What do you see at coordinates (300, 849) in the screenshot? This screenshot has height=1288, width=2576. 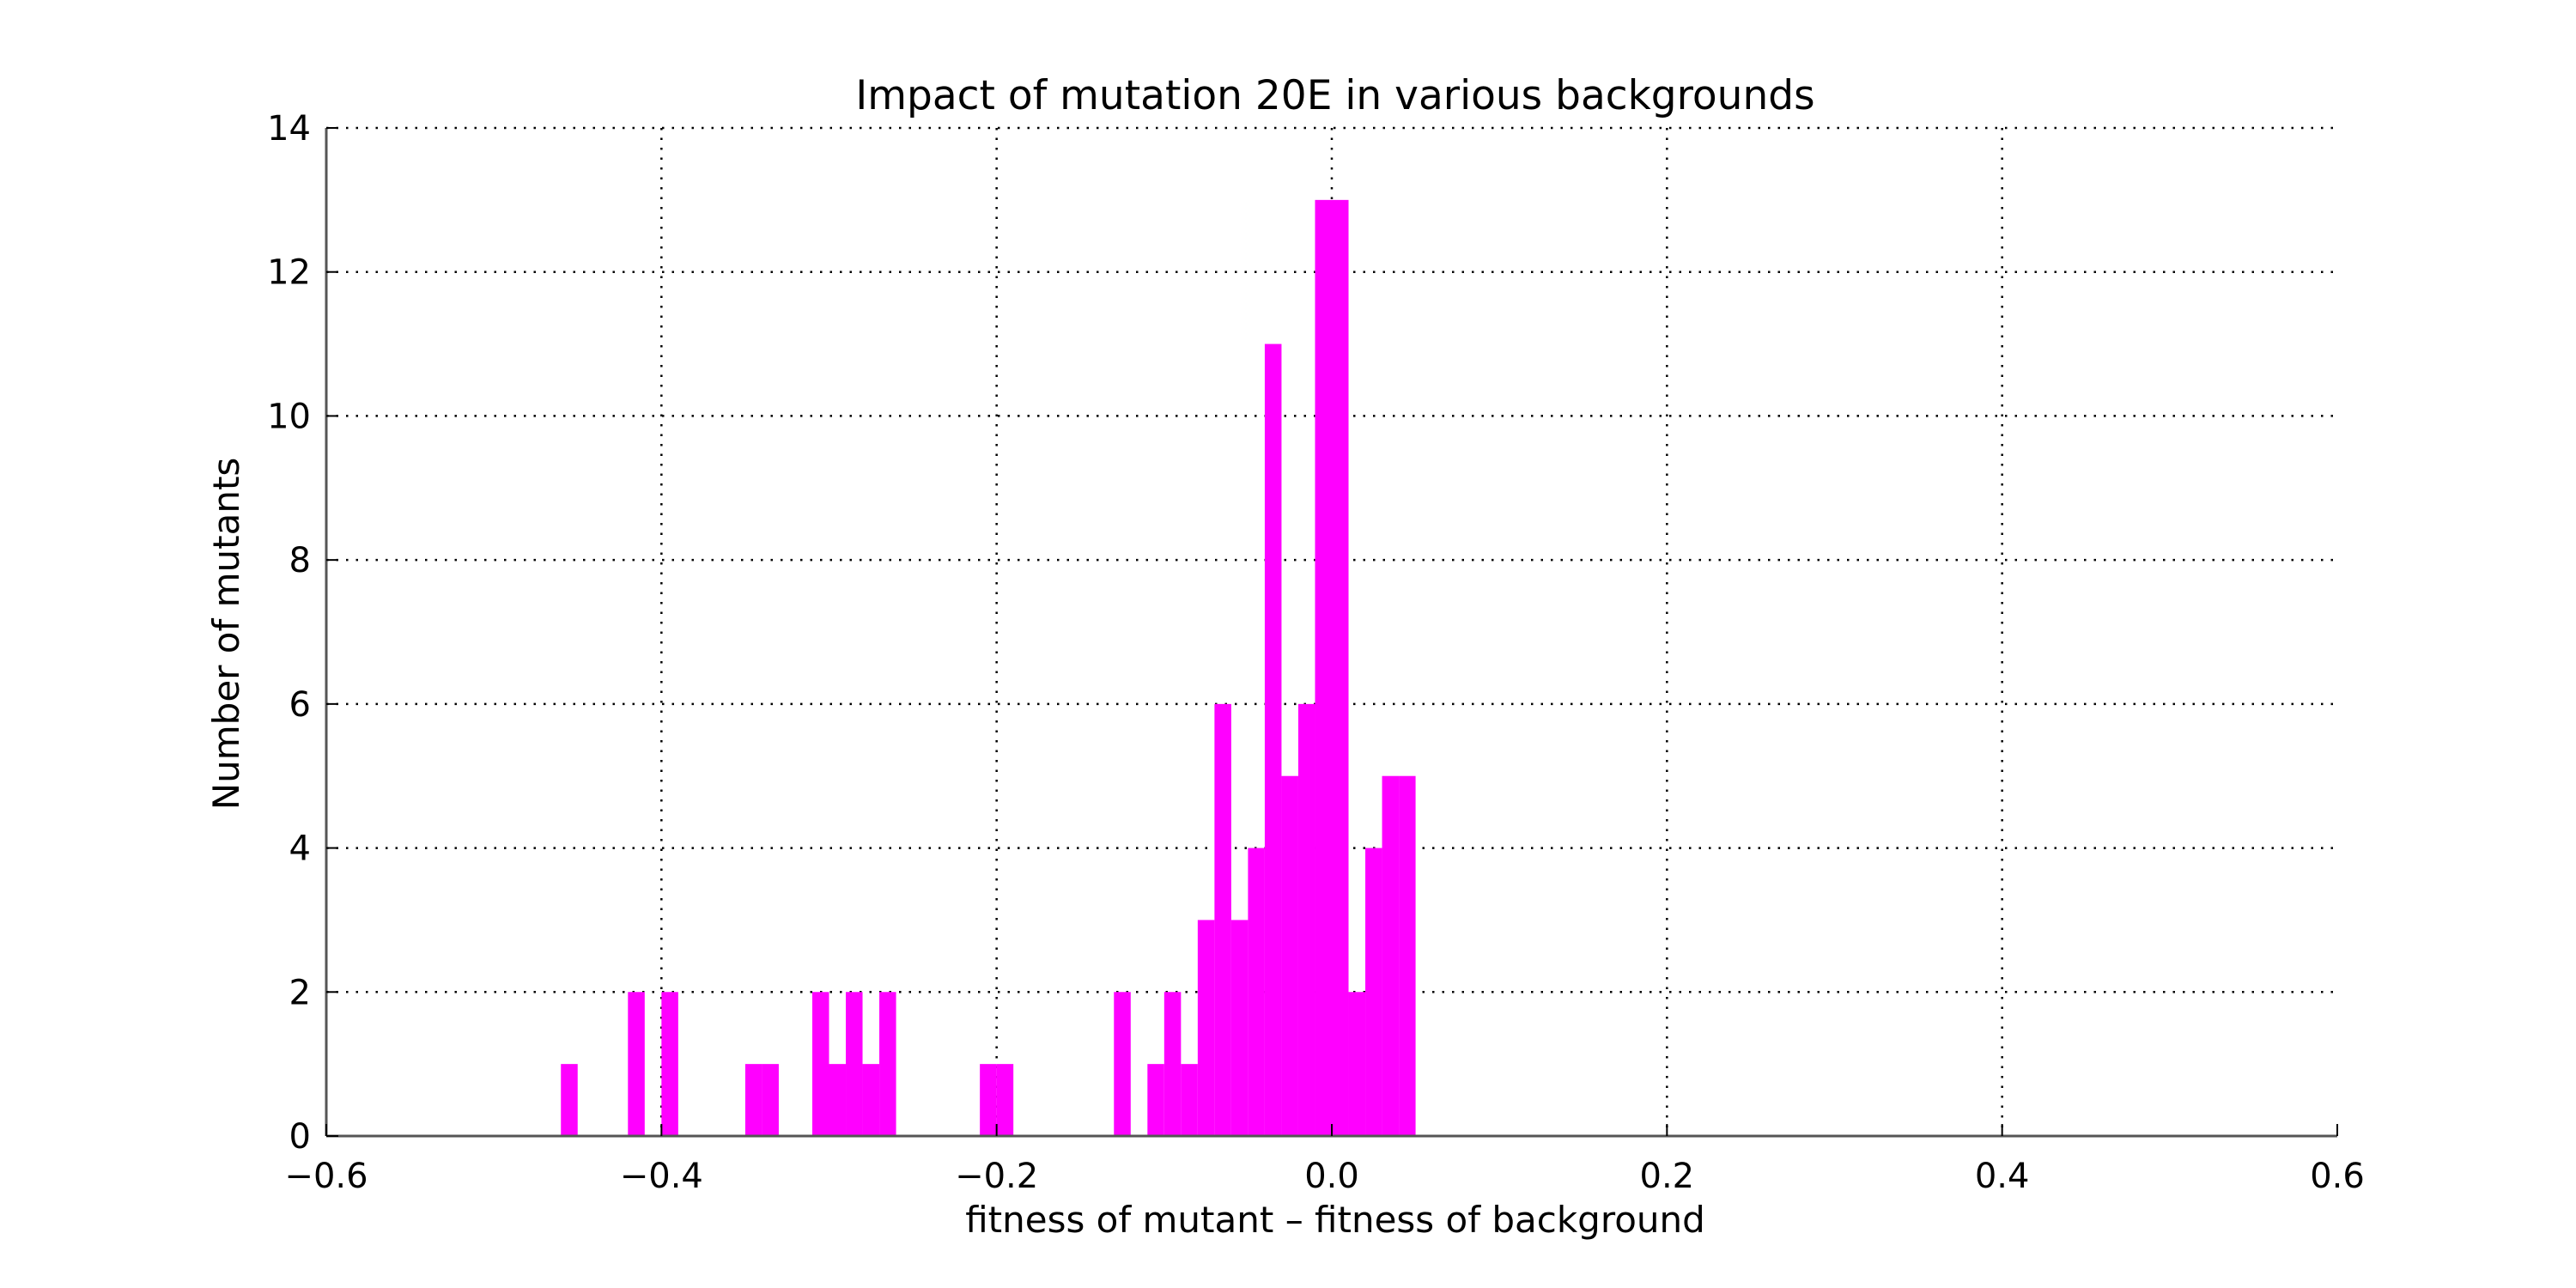 I see `y-tick-label: 4` at bounding box center [300, 849].